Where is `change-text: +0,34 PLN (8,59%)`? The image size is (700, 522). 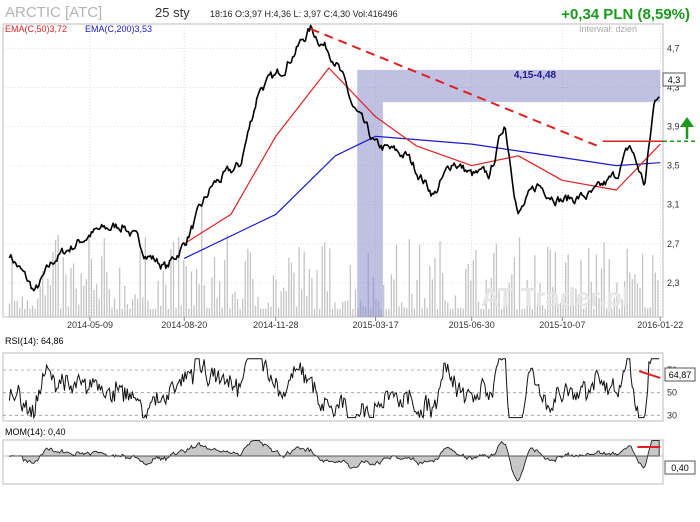
change-text: +0,34 PLN (8,59%) is located at coordinates (625, 14).